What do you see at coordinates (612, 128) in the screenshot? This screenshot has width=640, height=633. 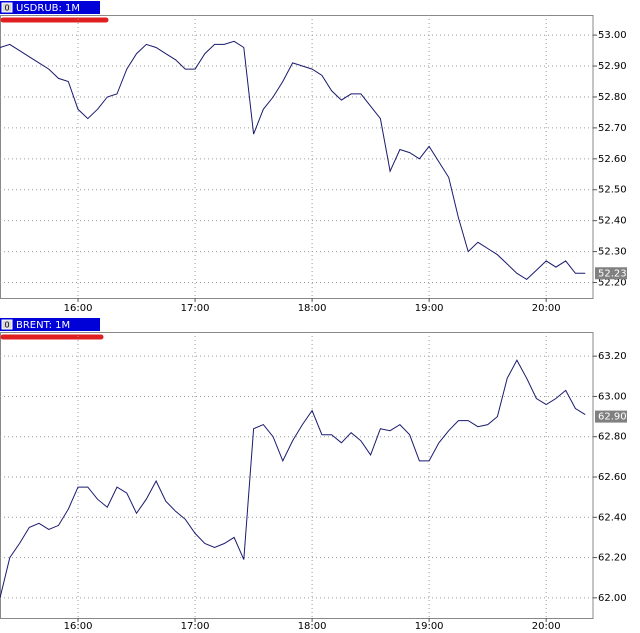 I see `y-tick-label: 52.70` at bounding box center [612, 128].